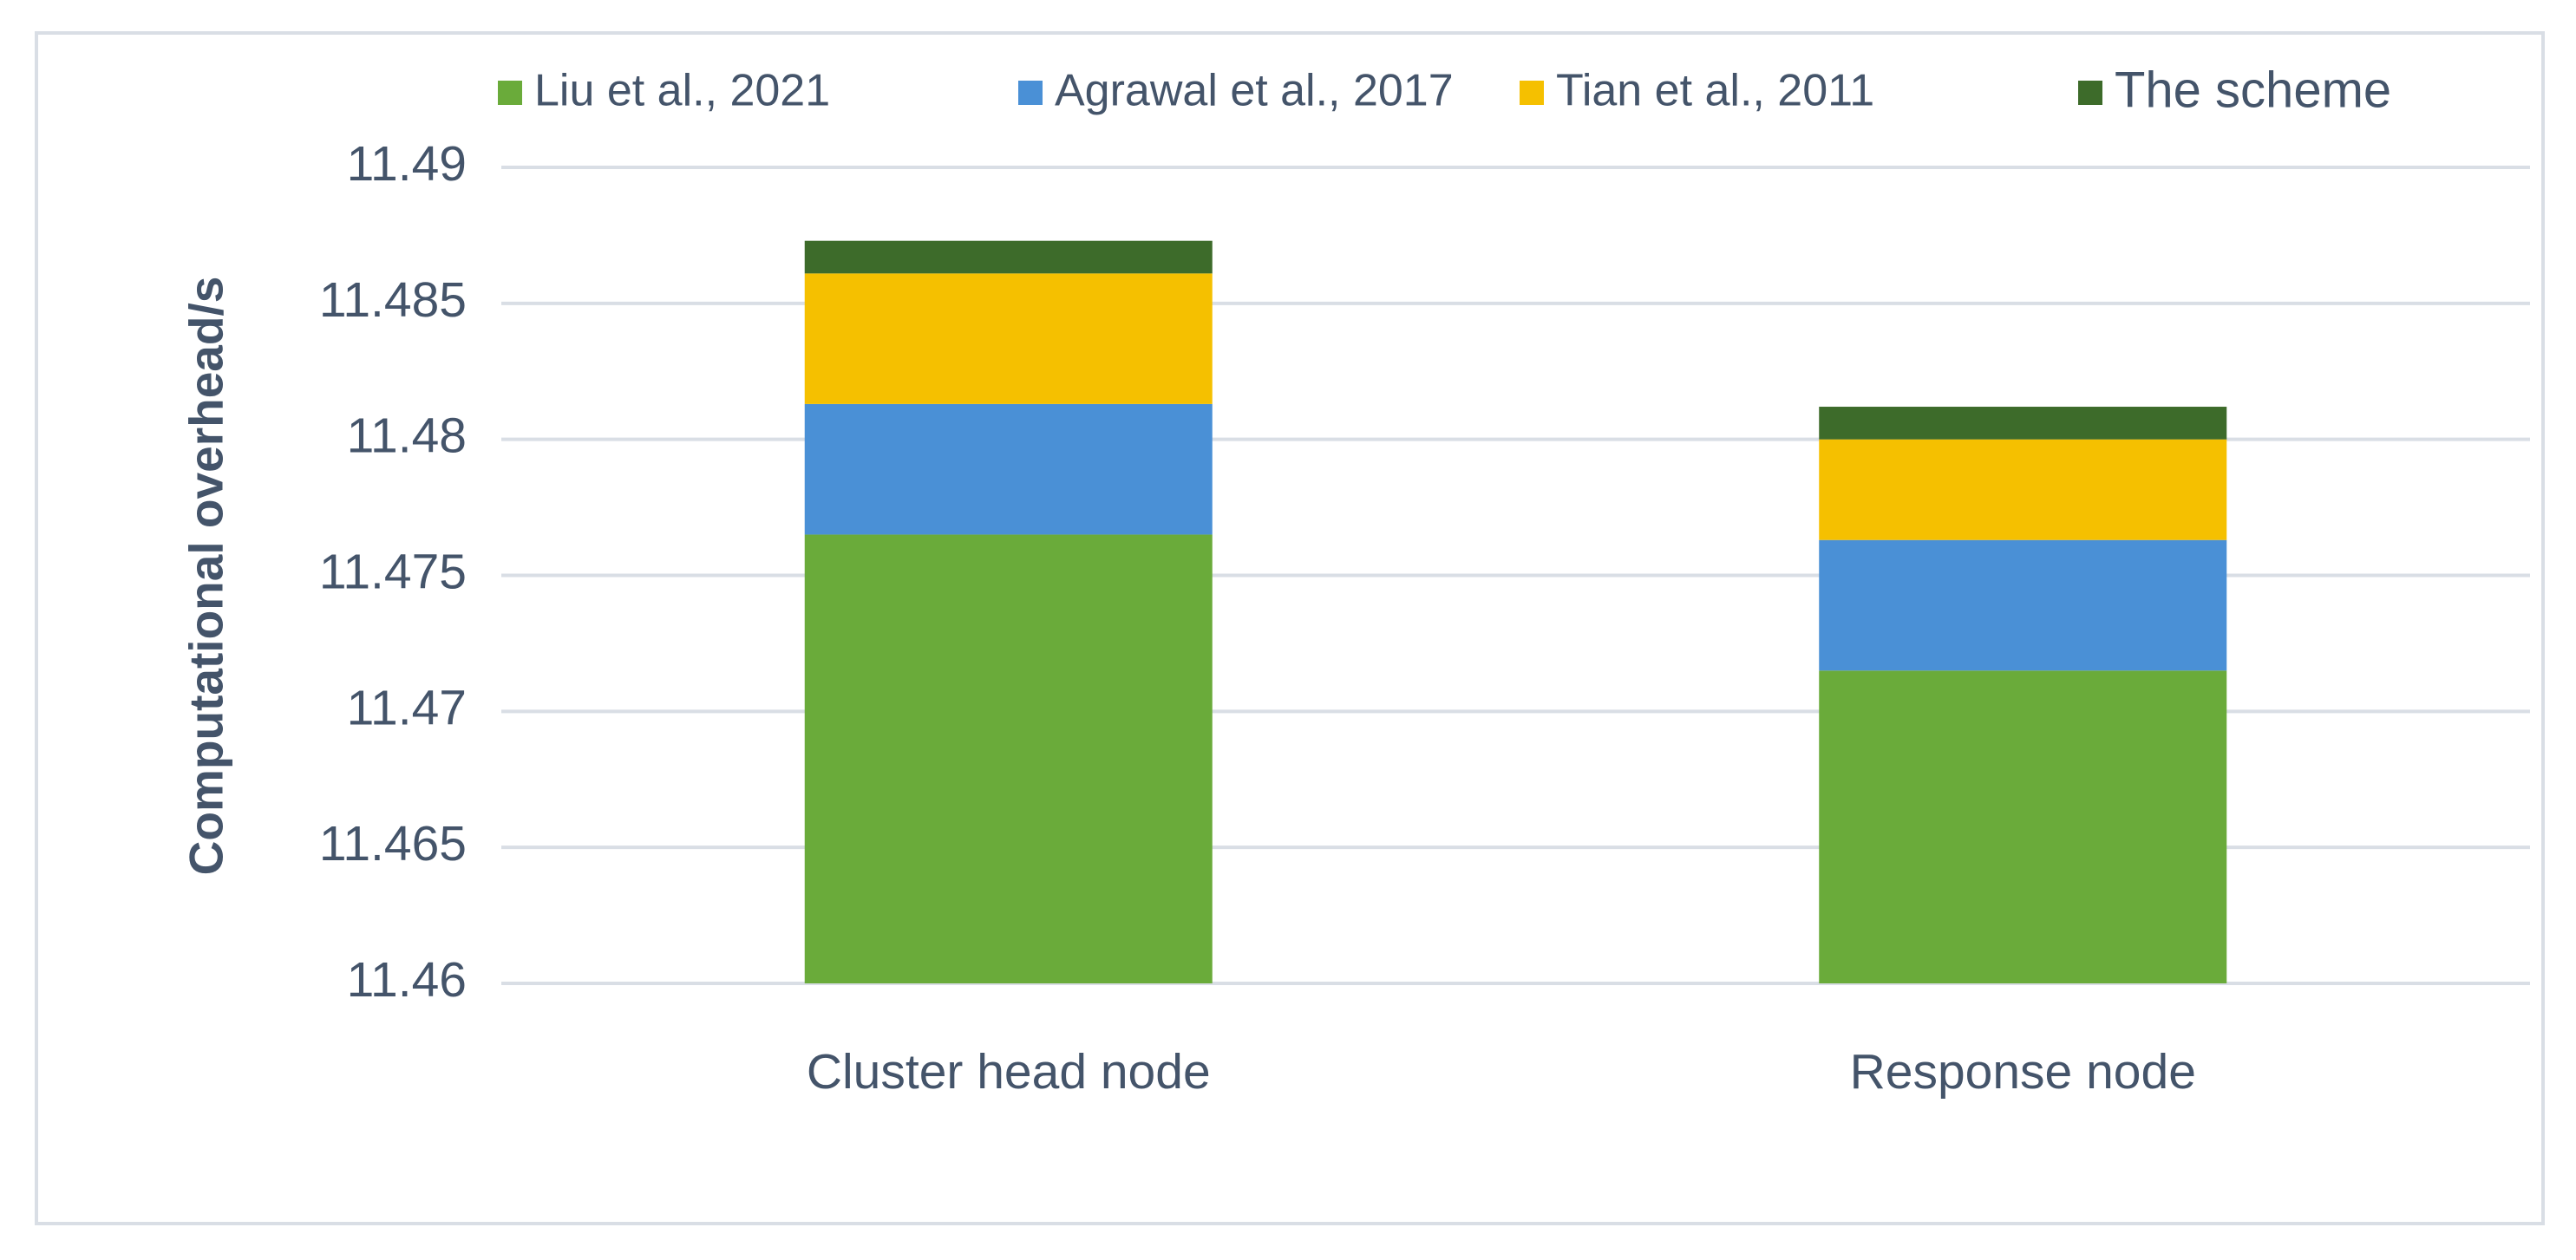  What do you see at coordinates (682, 91) in the screenshot?
I see `legend-label: Liu et al., 2021` at bounding box center [682, 91].